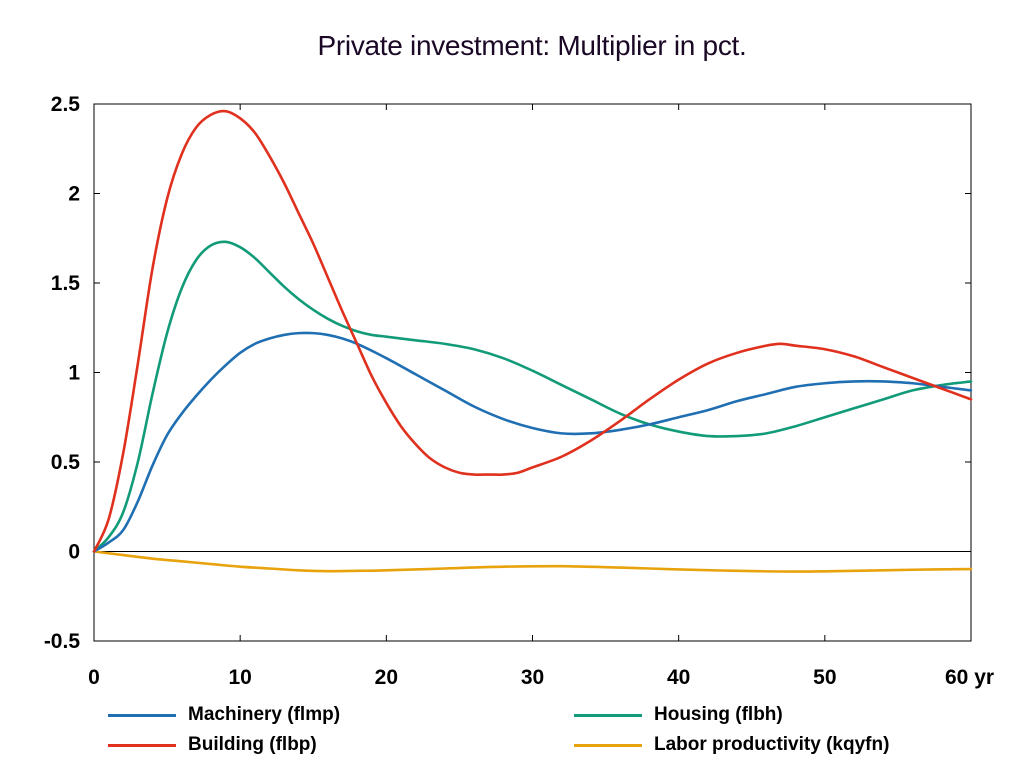  I want to click on x-tick-label: 10, so click(239, 677).